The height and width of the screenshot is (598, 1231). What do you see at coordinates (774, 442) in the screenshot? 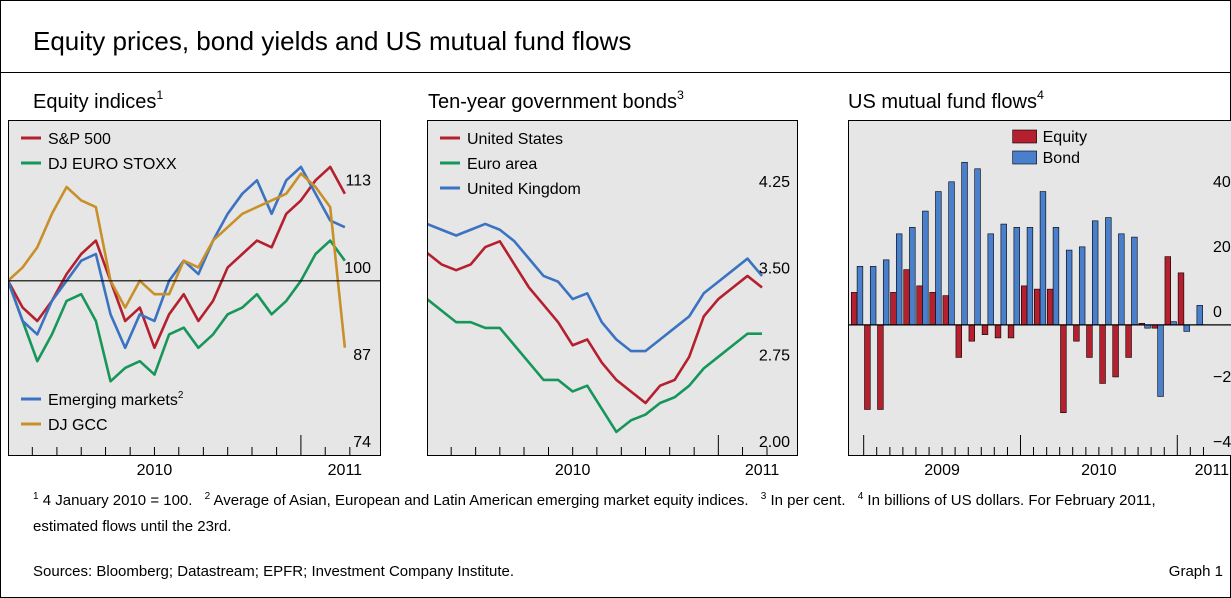
I see `y-tick-label: 2.00` at bounding box center [774, 442].